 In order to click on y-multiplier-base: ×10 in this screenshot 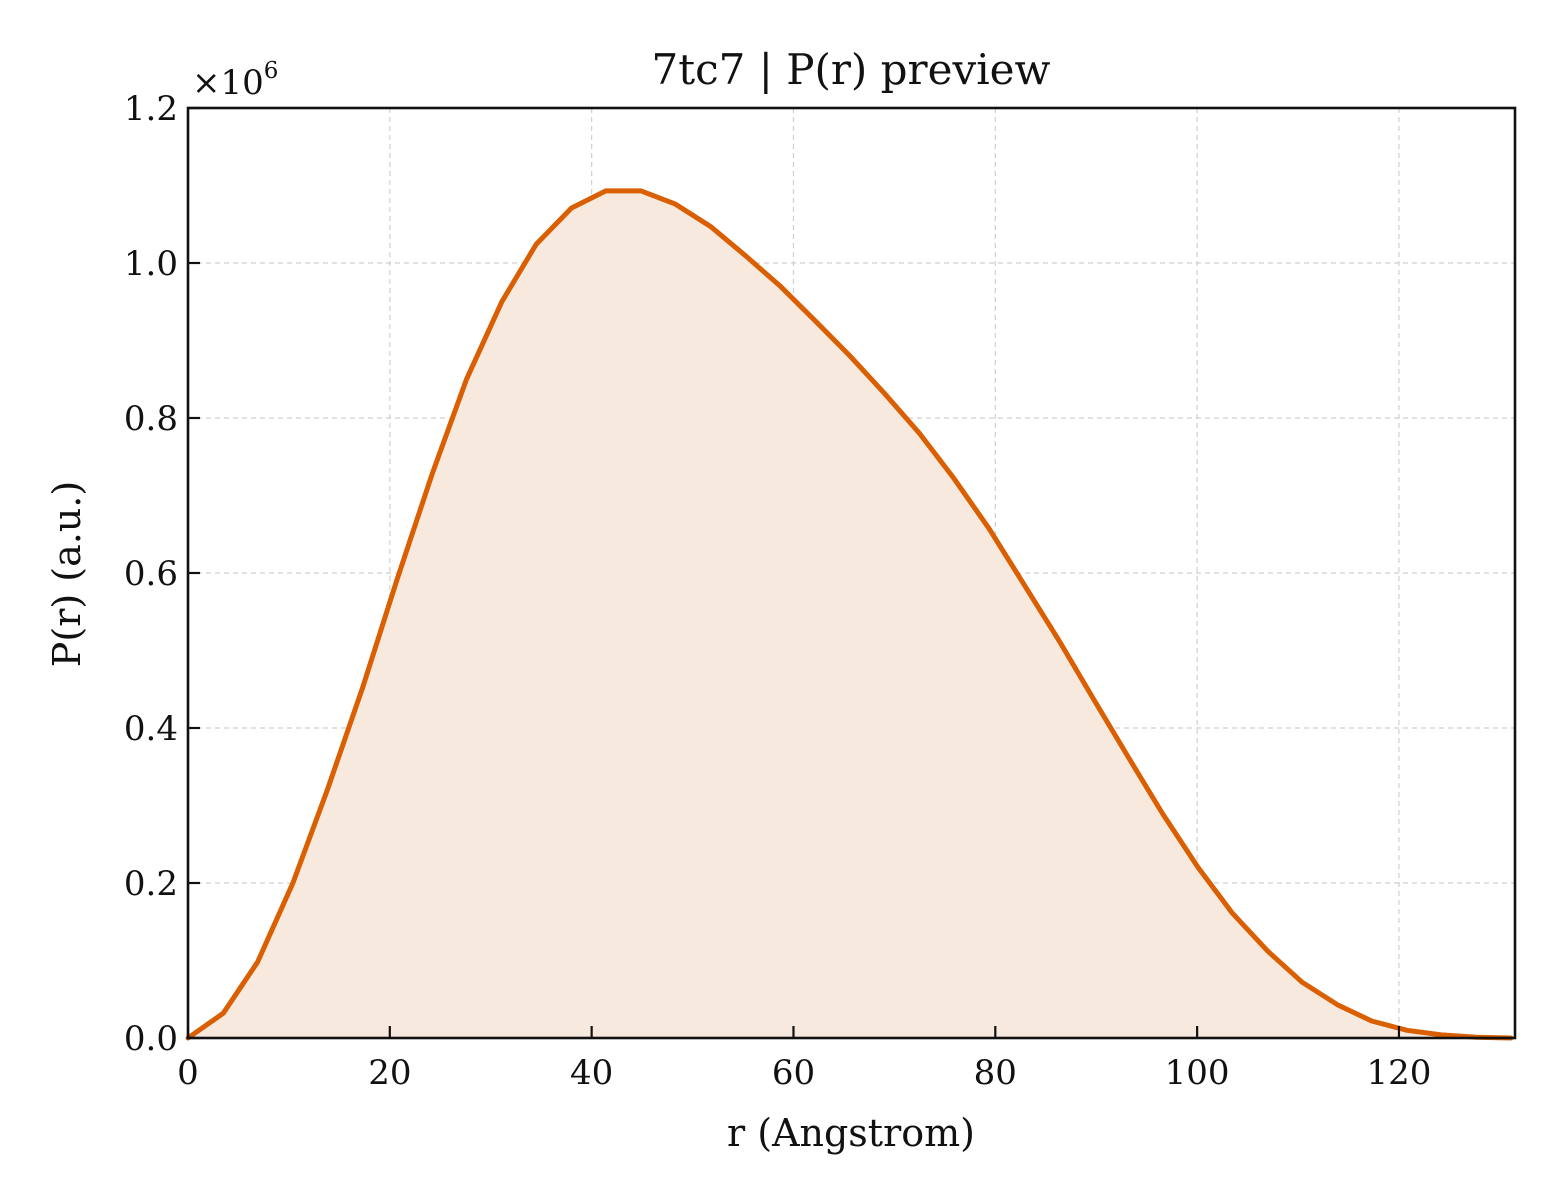, I will do `click(228, 83)`.